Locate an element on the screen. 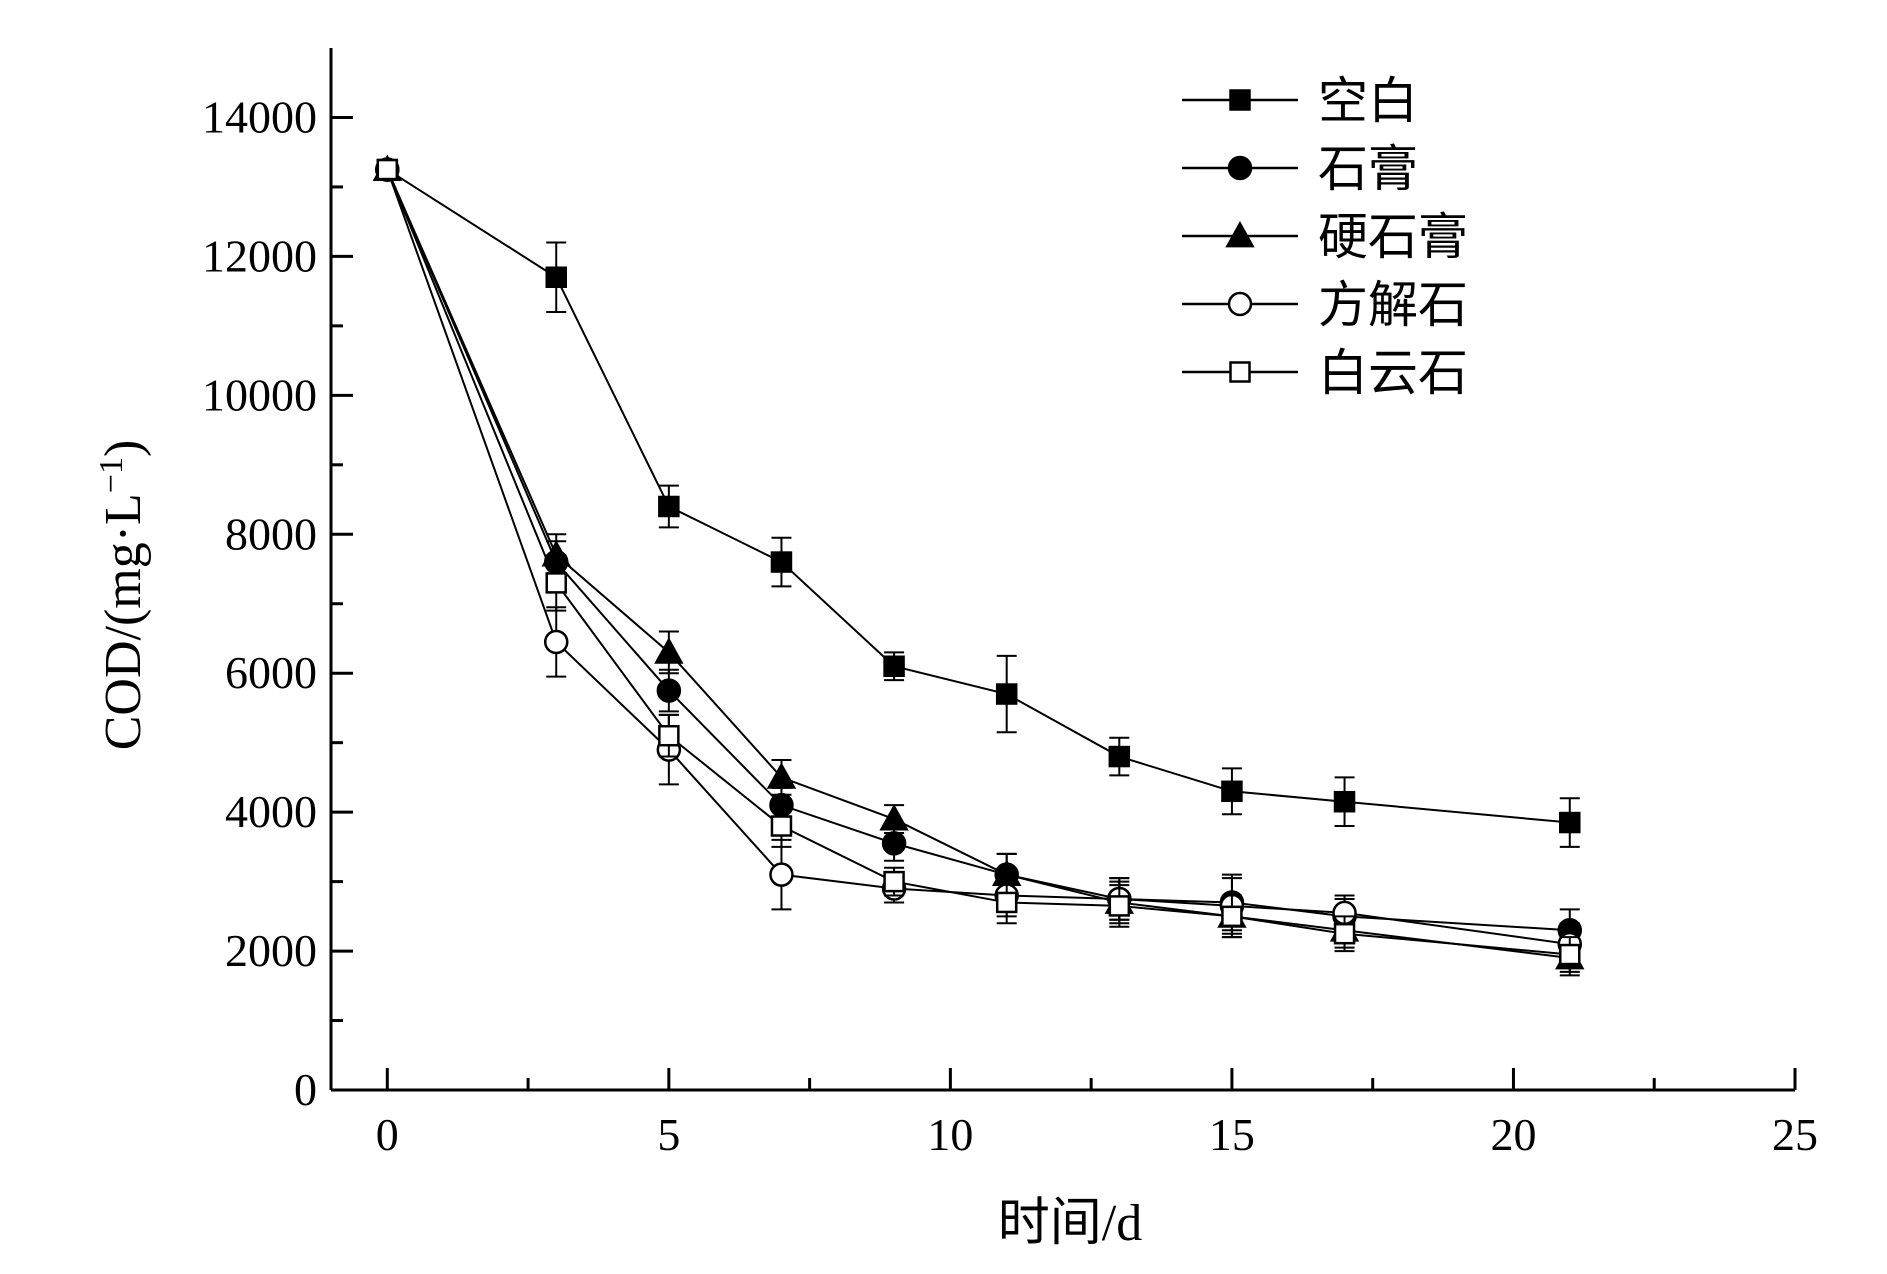 The height and width of the screenshot is (1274, 1887). legend-label: 空白 is located at coordinates (1368, 101).